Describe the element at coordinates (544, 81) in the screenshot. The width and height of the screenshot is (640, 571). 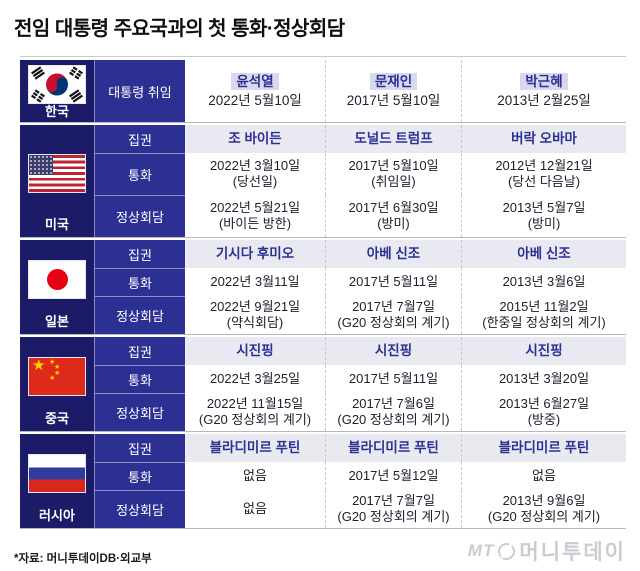
I see `president-name: 박근혜` at that location.